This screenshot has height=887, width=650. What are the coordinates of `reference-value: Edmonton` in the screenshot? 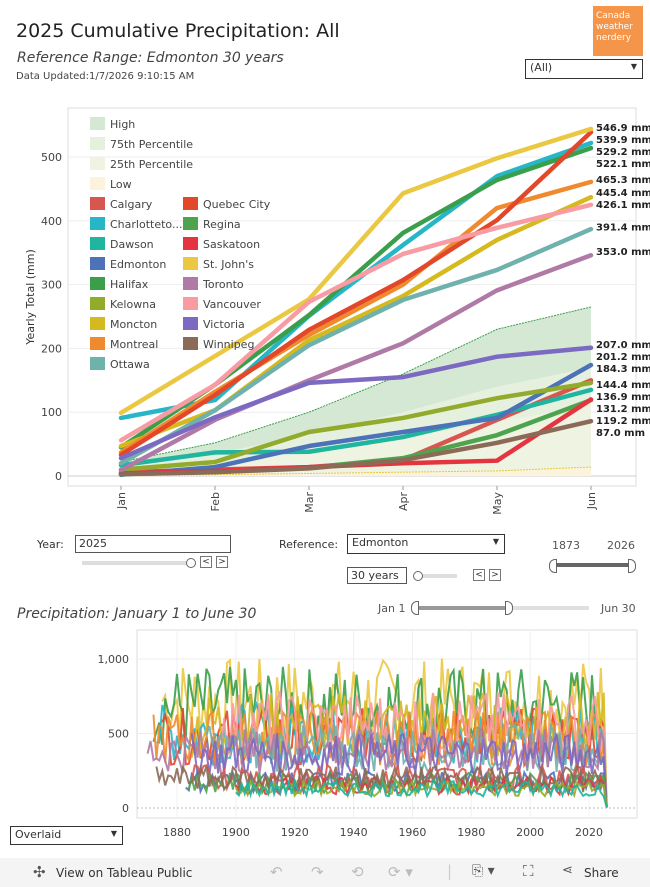 It's located at (380, 542).